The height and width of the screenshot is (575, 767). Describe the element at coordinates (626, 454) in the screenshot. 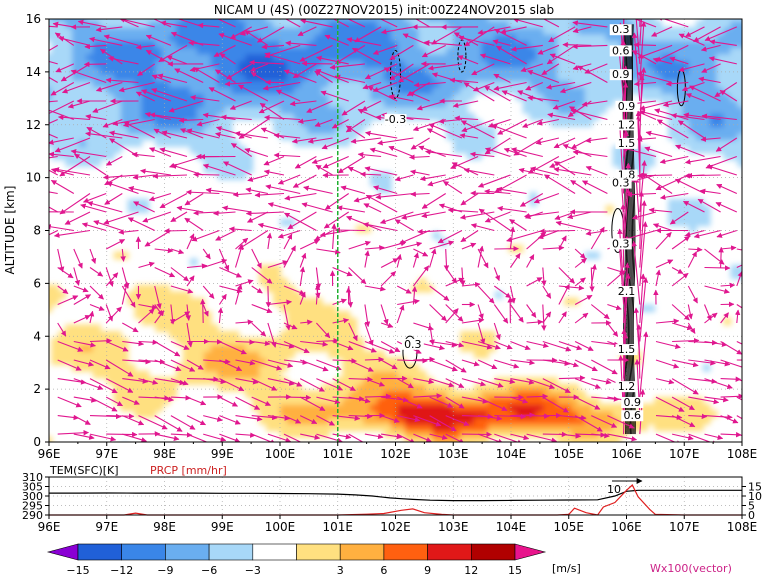

I see `x-tick-label: 106E` at that location.